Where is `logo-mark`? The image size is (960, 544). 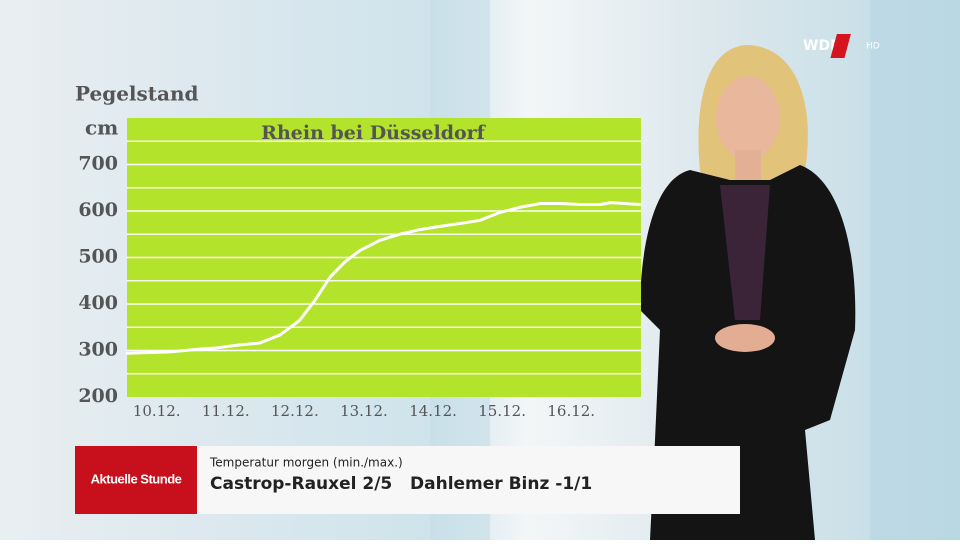
logo-mark is located at coordinates (840, 46).